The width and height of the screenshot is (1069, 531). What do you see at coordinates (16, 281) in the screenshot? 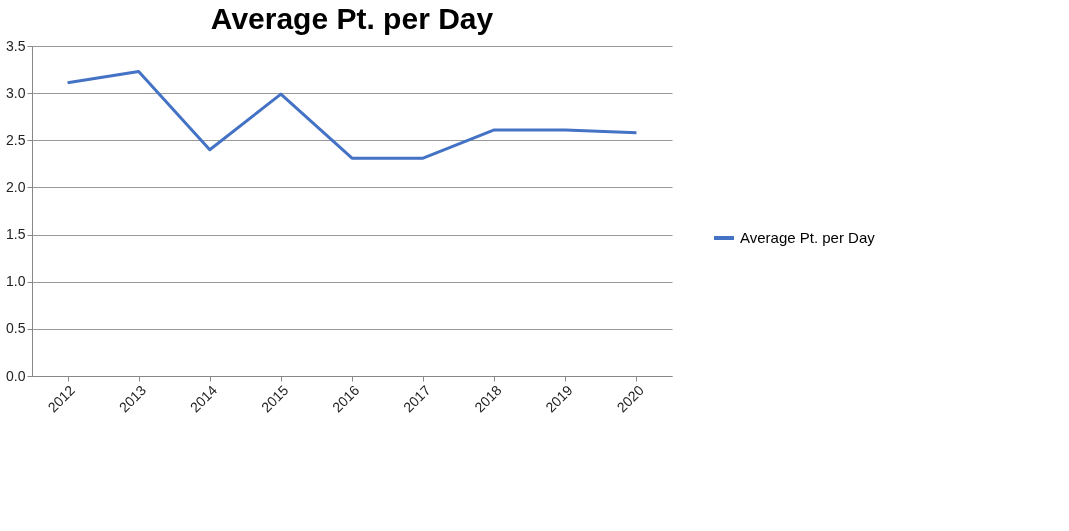
I see `y-tick-label: 1.0` at bounding box center [16, 281].